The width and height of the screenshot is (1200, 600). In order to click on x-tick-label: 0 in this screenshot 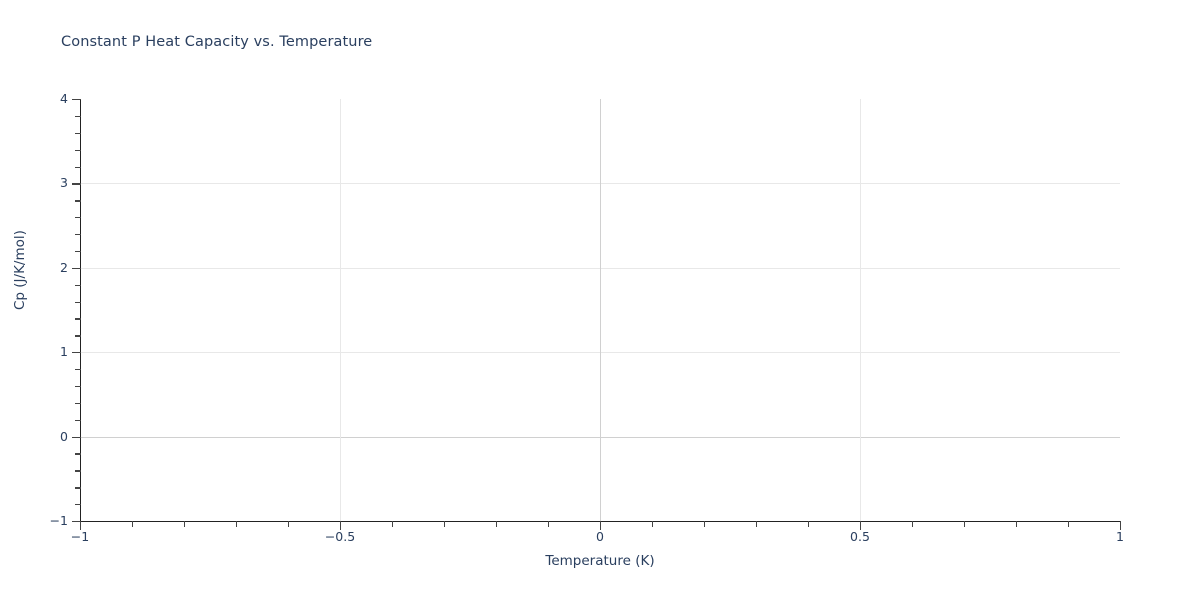, I will do `click(600, 536)`.